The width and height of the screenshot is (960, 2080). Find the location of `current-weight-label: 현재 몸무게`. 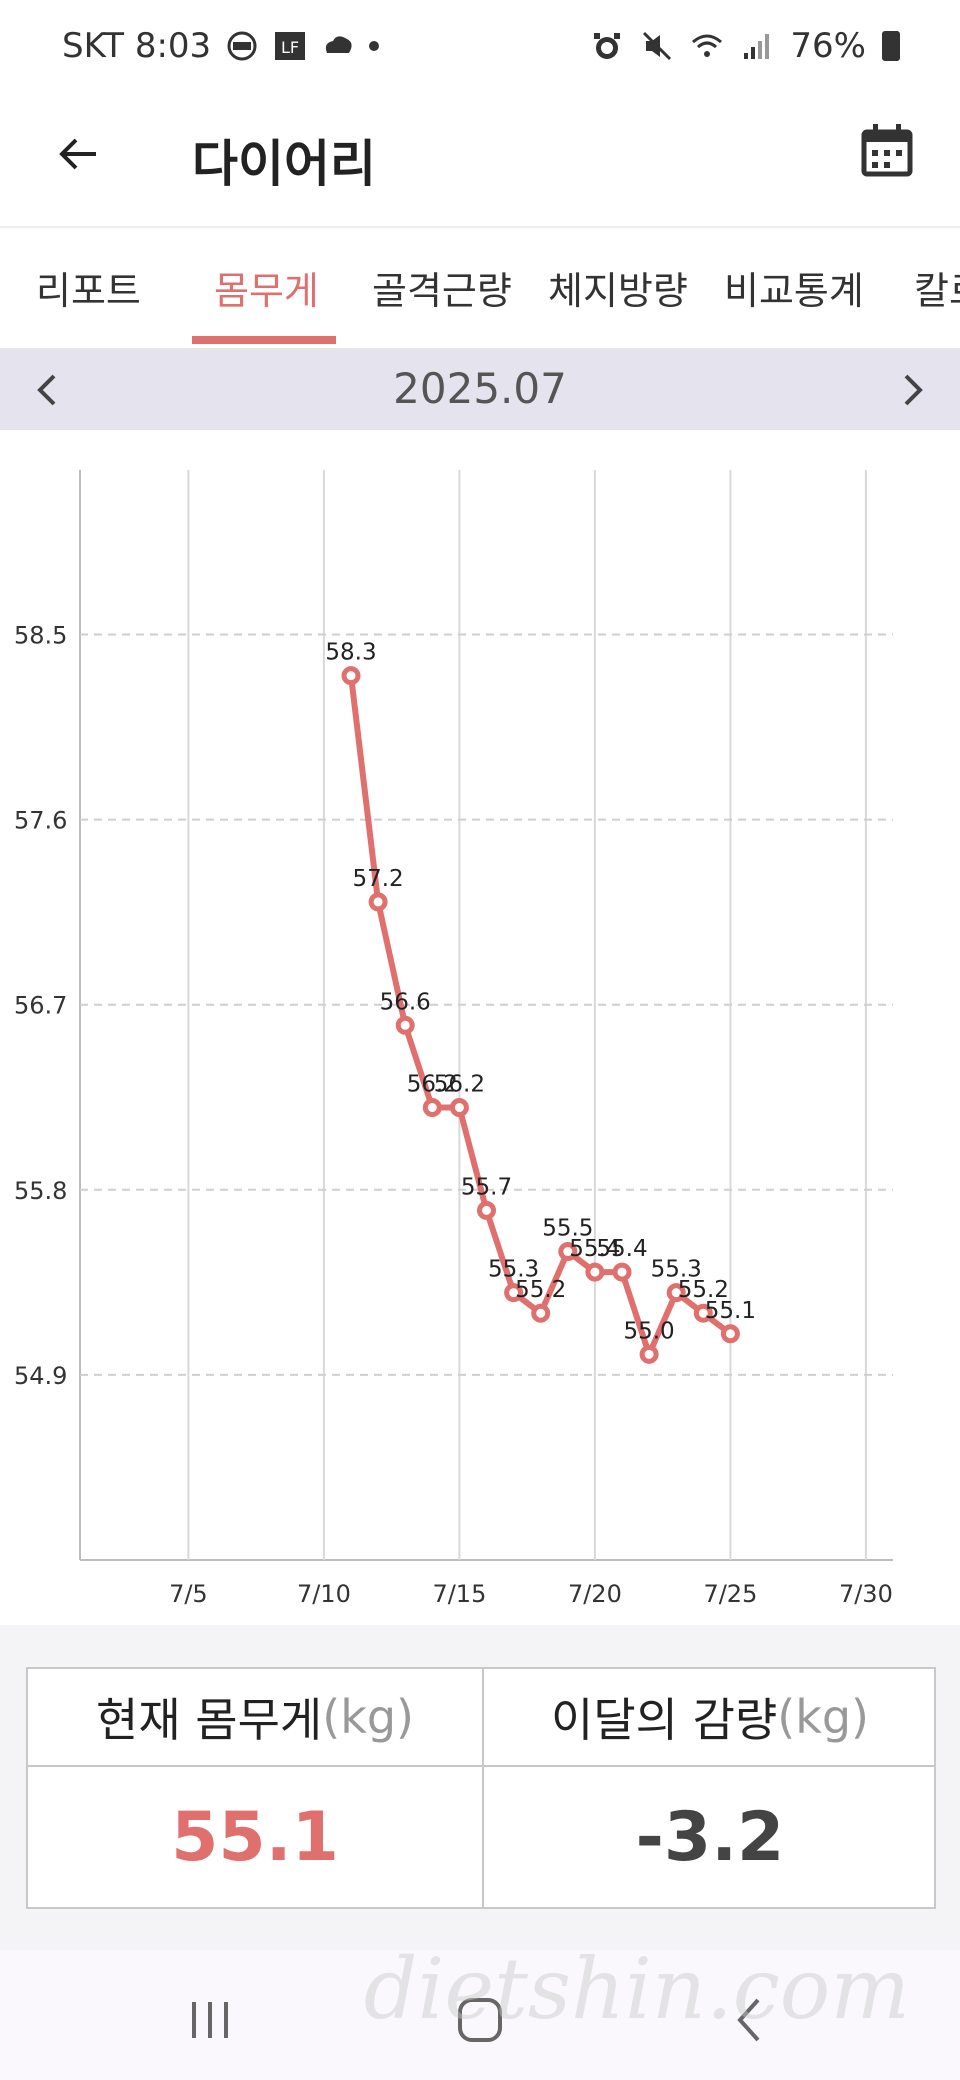

current-weight-label: 현재 몸무게 is located at coordinates (209, 1720).